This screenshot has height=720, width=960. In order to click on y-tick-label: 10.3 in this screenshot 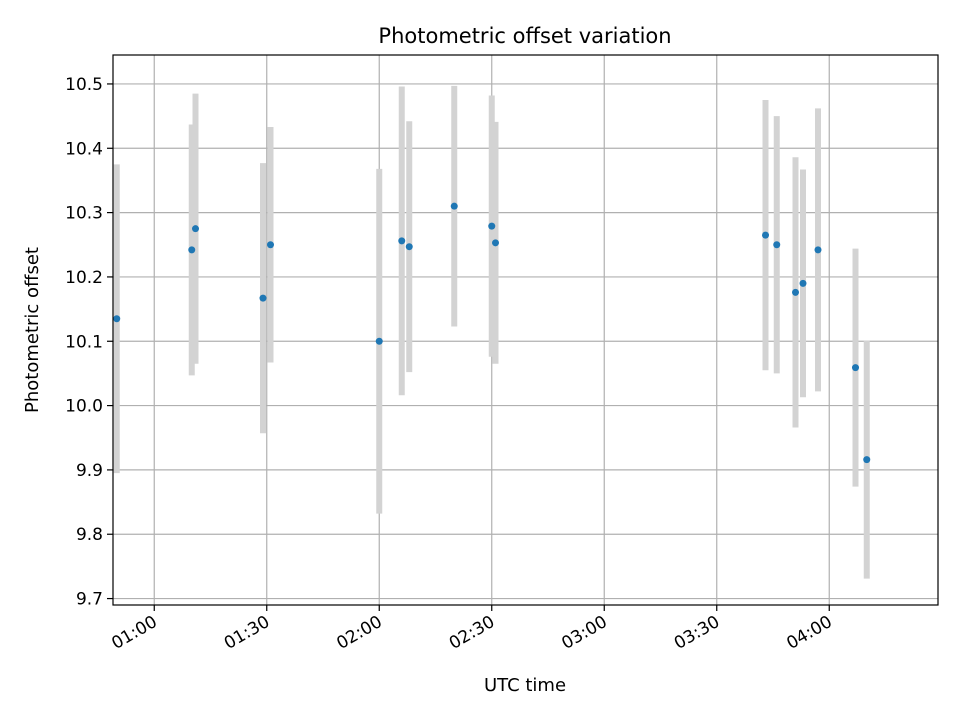, I will do `click(84, 214)`.